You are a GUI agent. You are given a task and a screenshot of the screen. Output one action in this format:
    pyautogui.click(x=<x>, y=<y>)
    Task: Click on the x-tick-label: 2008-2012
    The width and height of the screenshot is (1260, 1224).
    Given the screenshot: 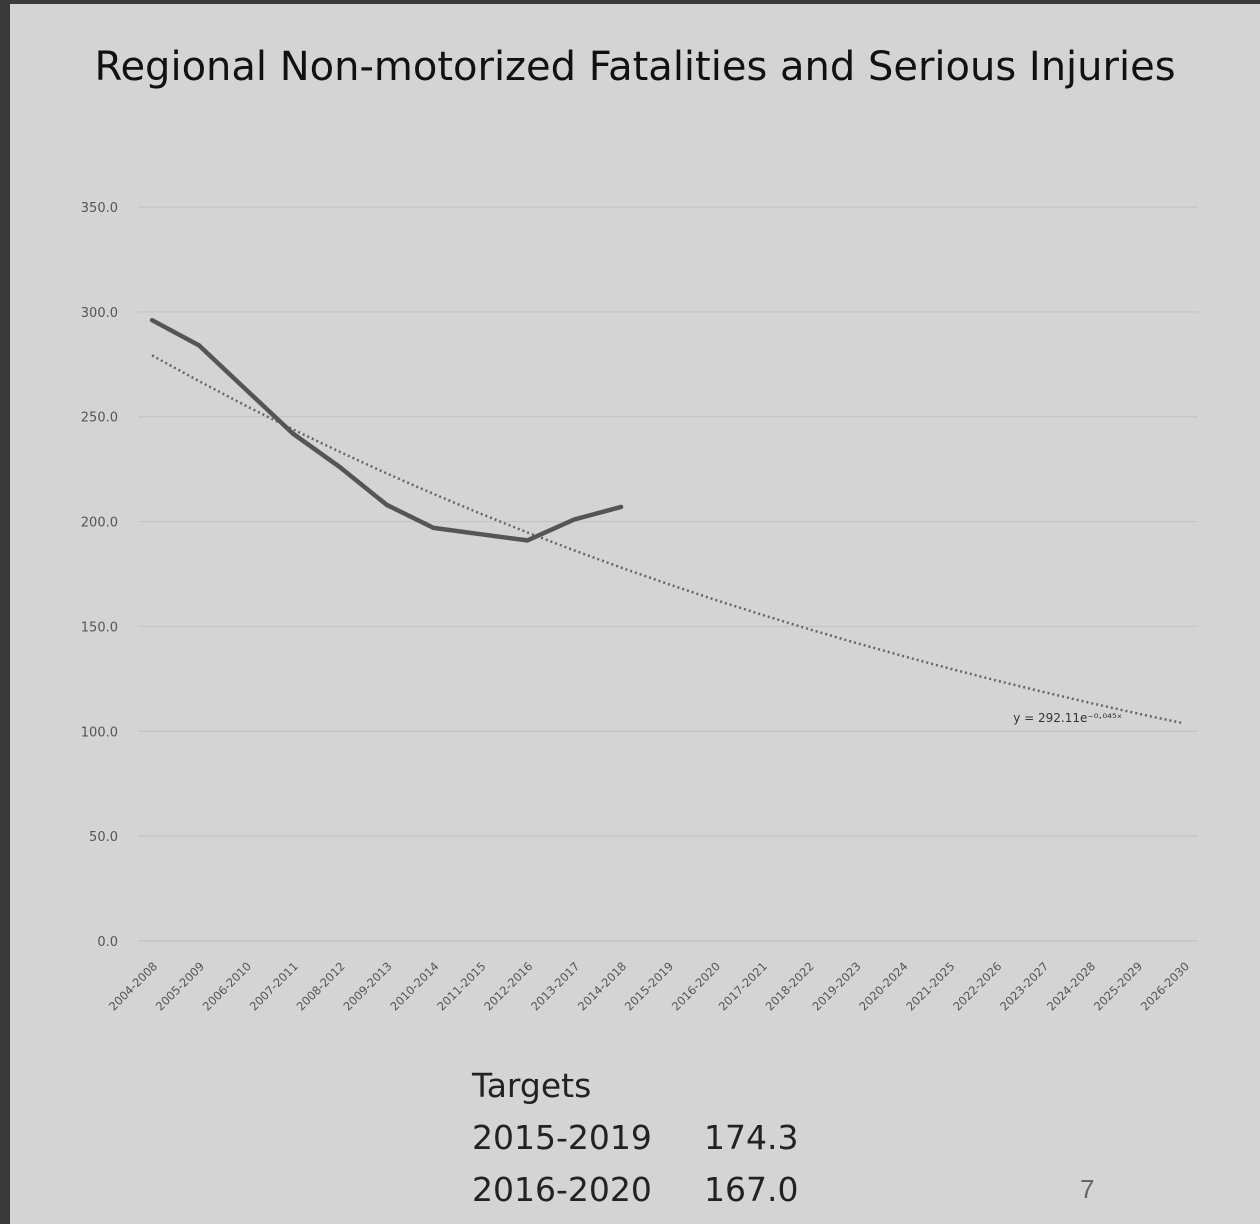 What is the action you would take?
    pyautogui.click(x=321, y=986)
    